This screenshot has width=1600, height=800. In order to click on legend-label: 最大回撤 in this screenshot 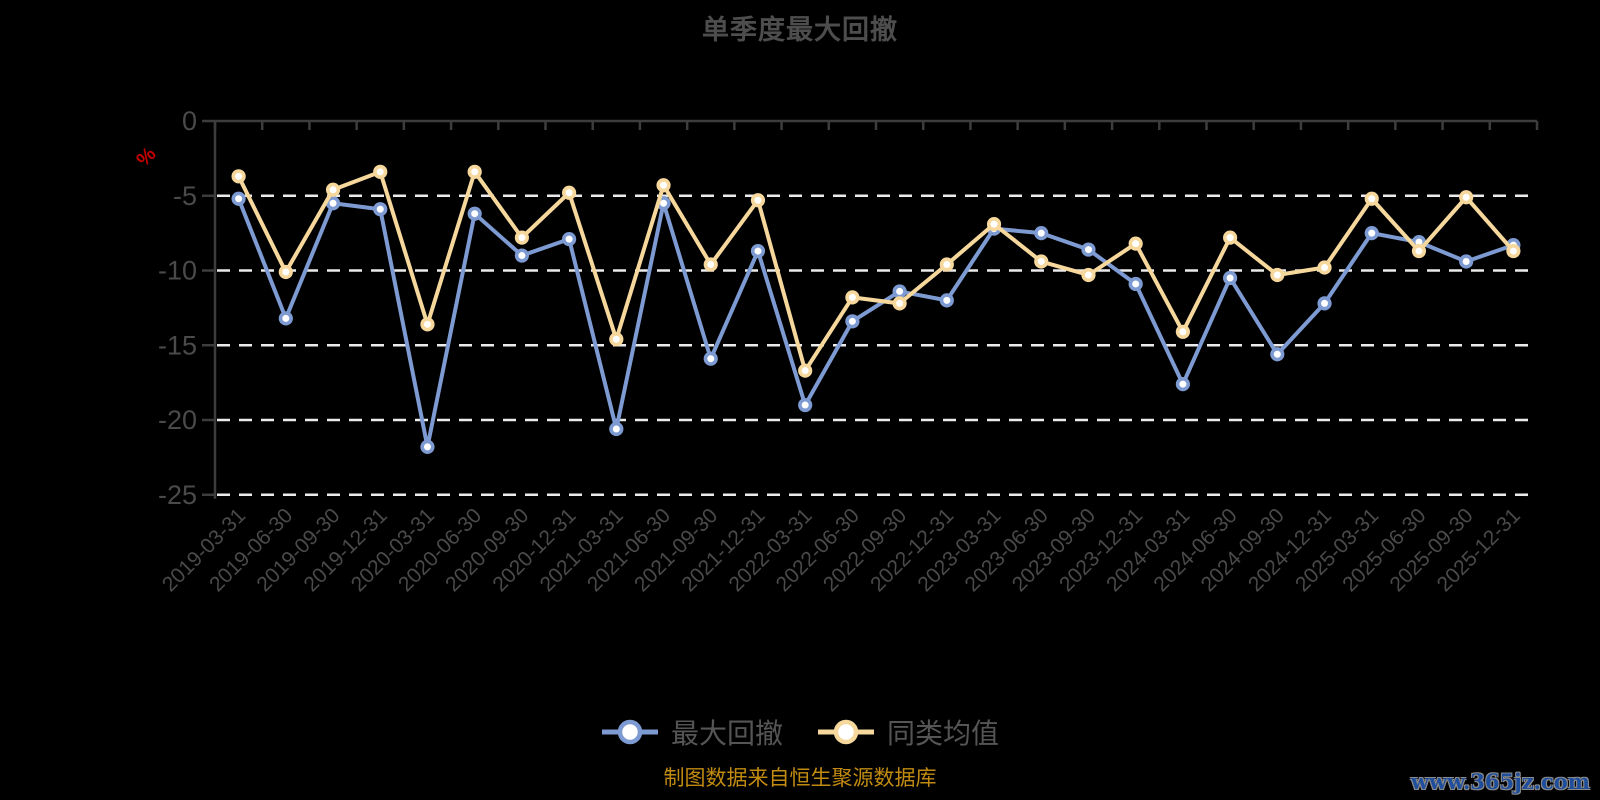, I will do `click(726, 733)`.